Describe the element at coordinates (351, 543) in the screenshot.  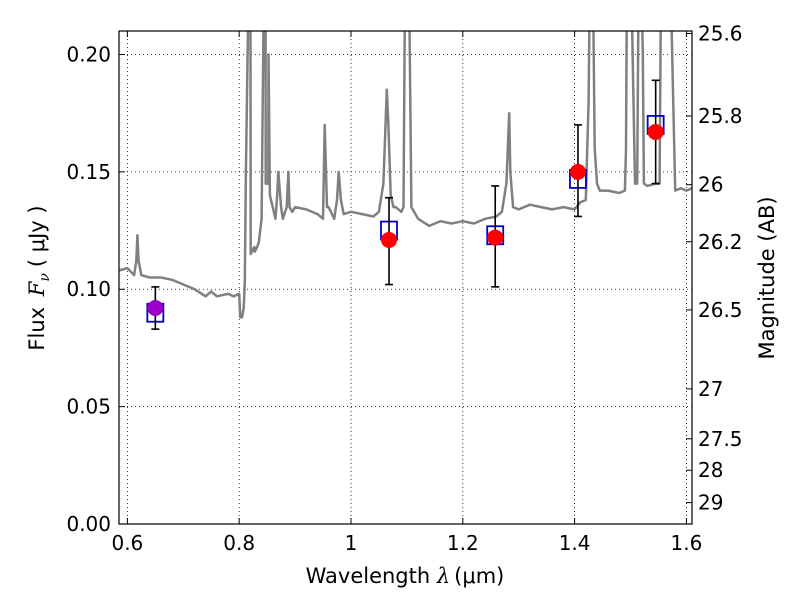
I see `x-tick-label: 1` at that location.